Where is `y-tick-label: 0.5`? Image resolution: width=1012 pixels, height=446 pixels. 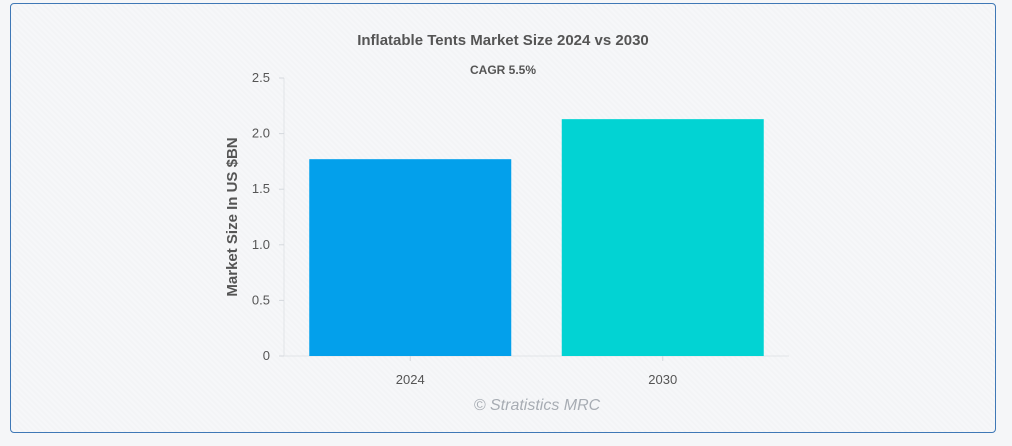 y-tick-label: 0.5 is located at coordinates (261, 299).